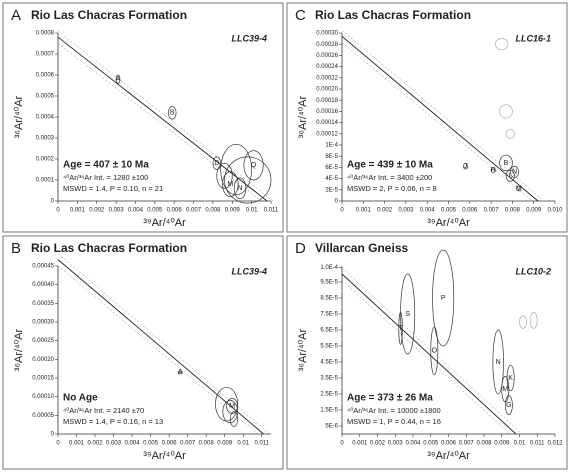 This screenshot has height=473, width=570. What do you see at coordinates (105, 177) in the screenshot?
I see `intercept: ⁴⁰Ar/³⁶Ar Int. = 1280 ±100` at bounding box center [105, 177].